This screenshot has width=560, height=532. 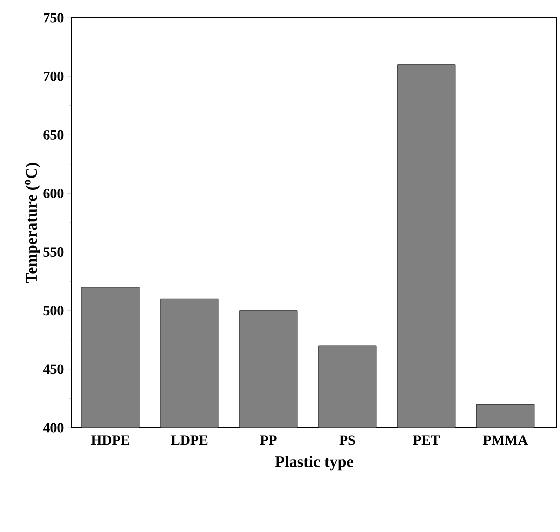 What do you see at coordinates (32, 223) in the screenshot?
I see `y-axis-title: Temperature ($^{o}$C)` at bounding box center [32, 223].